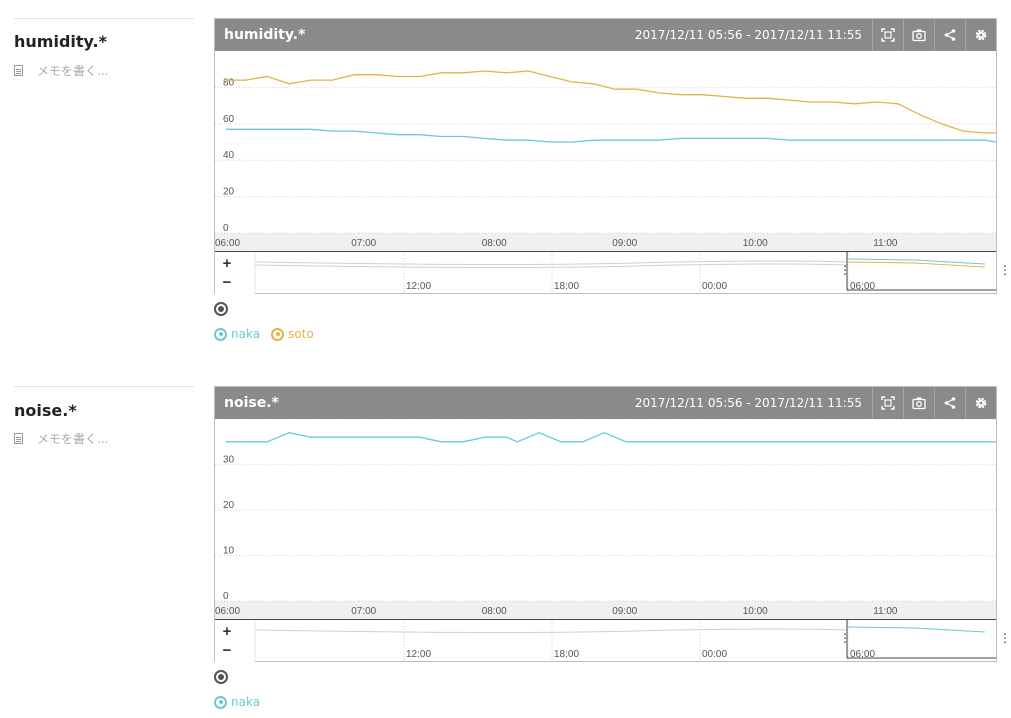 Image resolution: width=1011 pixels, height=718 pixels. I want to click on navigator-controls-bg, so click(235, 641).